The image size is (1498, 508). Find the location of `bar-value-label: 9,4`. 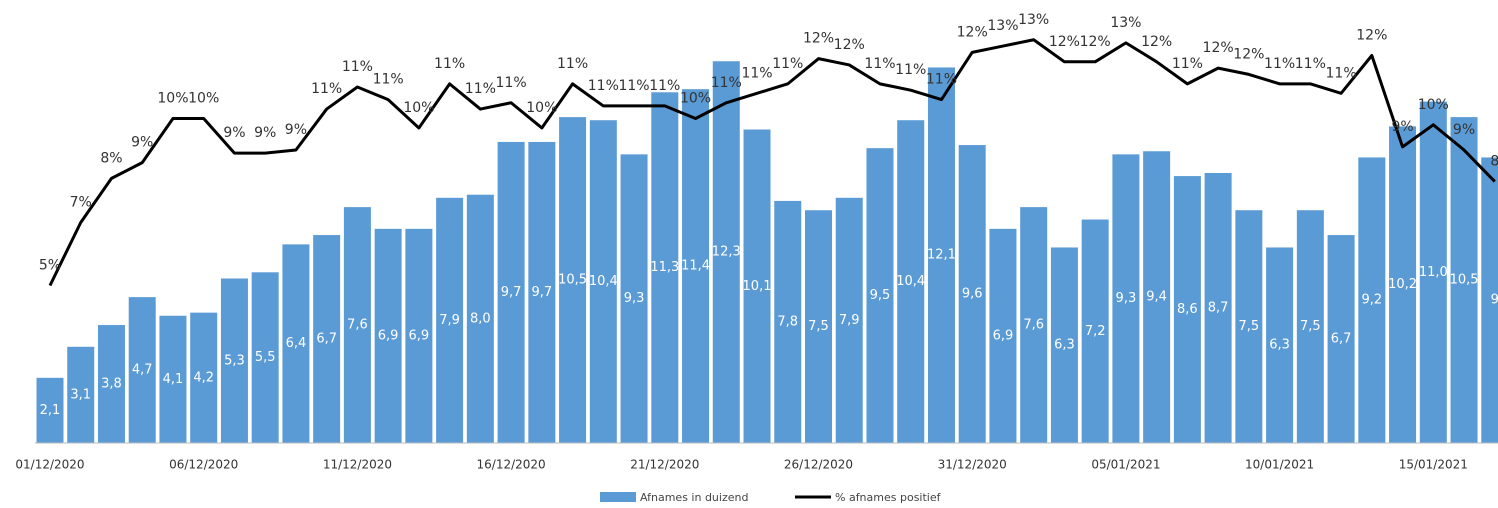

bar-value-label: 9,4 is located at coordinates (1156, 297).